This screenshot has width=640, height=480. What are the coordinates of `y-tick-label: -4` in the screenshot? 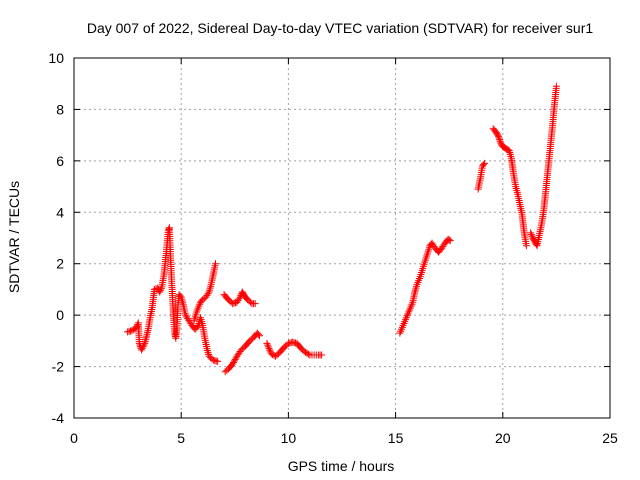 It's located at (58, 418).